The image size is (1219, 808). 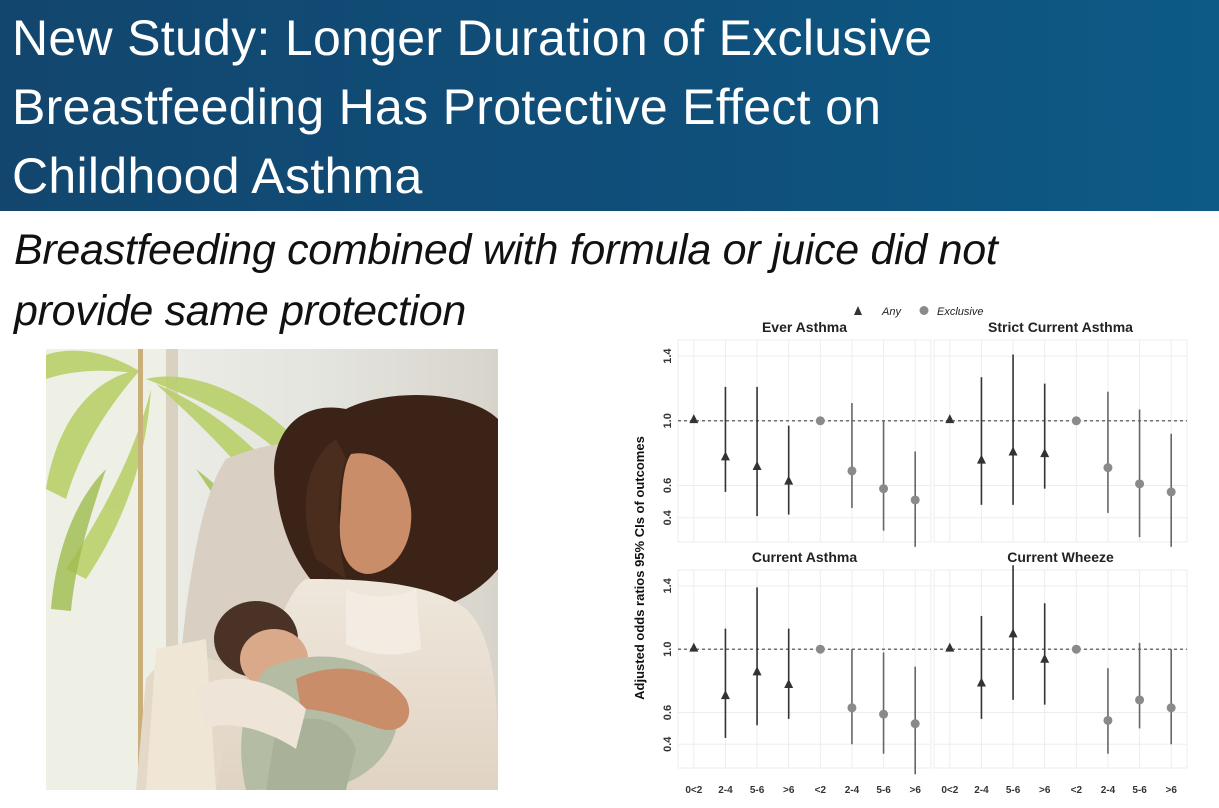 What do you see at coordinates (447, 107) in the screenshot?
I see `title-line: Breastfeeding Has Protective Effect on` at bounding box center [447, 107].